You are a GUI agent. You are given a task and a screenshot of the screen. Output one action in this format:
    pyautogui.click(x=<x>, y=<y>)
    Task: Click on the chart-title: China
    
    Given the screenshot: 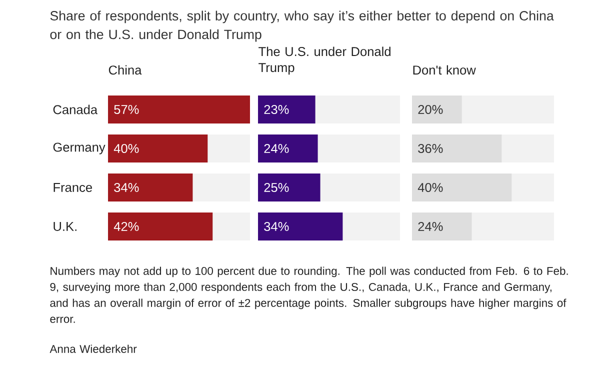 What is the action you would take?
    pyautogui.click(x=125, y=70)
    